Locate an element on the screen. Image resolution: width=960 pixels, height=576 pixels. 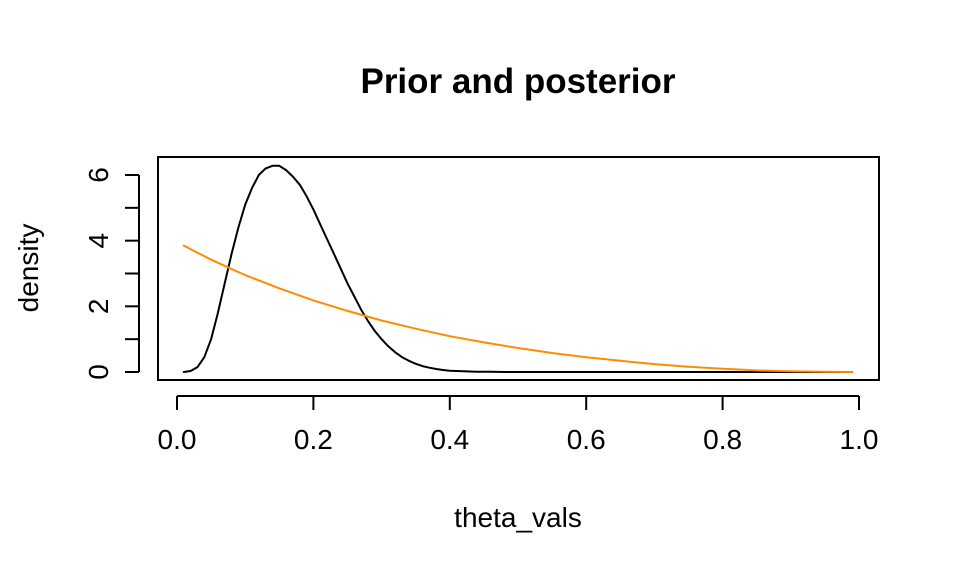
y-tick-label: 4 is located at coordinates (98, 241).